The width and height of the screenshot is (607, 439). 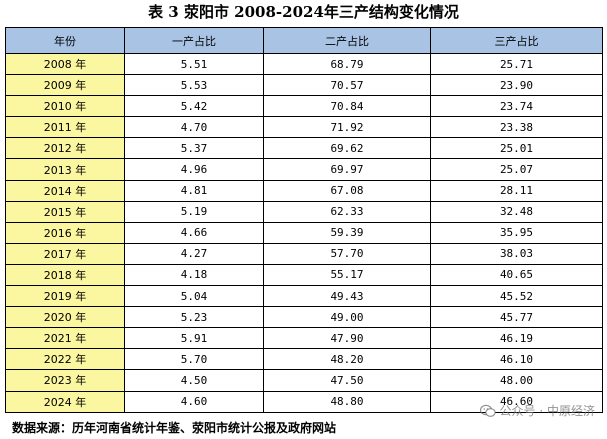 What do you see at coordinates (65, 296) in the screenshot?
I see `year-cell: 2019 年` at bounding box center [65, 296].